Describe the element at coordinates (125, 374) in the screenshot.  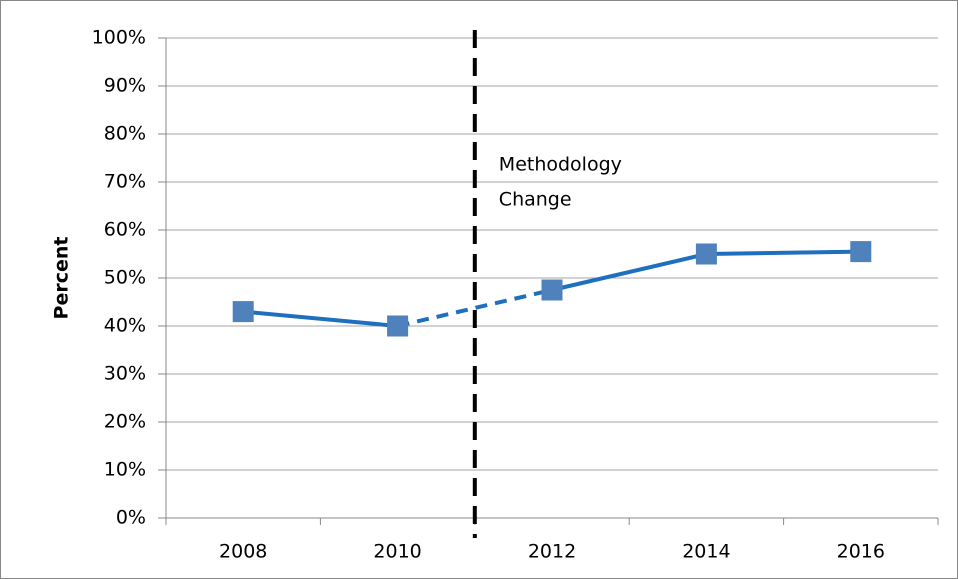
I see `y-tick-label: 30%` at that location.